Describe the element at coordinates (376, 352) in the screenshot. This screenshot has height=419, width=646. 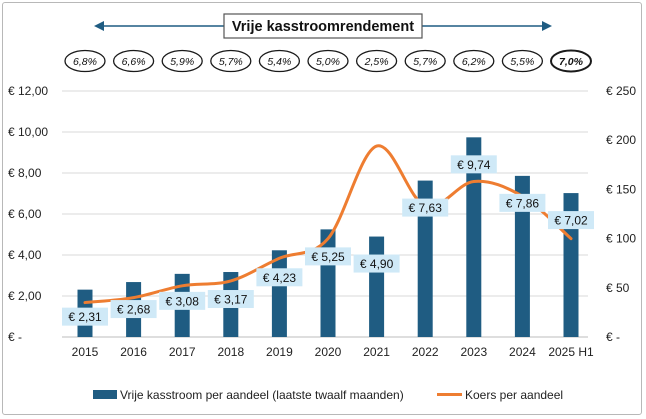
I see `x-tick-label: 2021` at that location.